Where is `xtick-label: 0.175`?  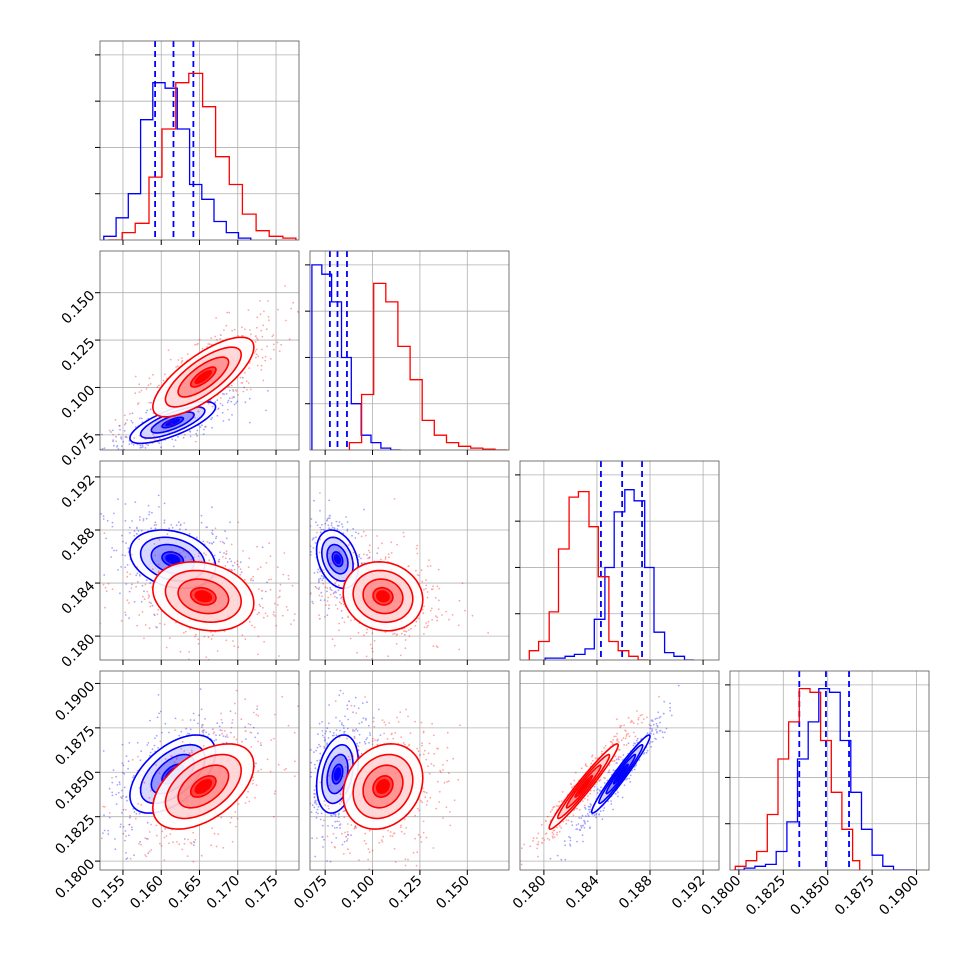 xtick-label: 0.175 is located at coordinates (262, 893).